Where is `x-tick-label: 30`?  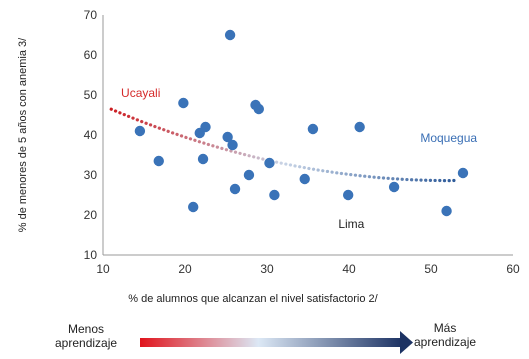
x-tick-label: 30 is located at coordinates (267, 269).